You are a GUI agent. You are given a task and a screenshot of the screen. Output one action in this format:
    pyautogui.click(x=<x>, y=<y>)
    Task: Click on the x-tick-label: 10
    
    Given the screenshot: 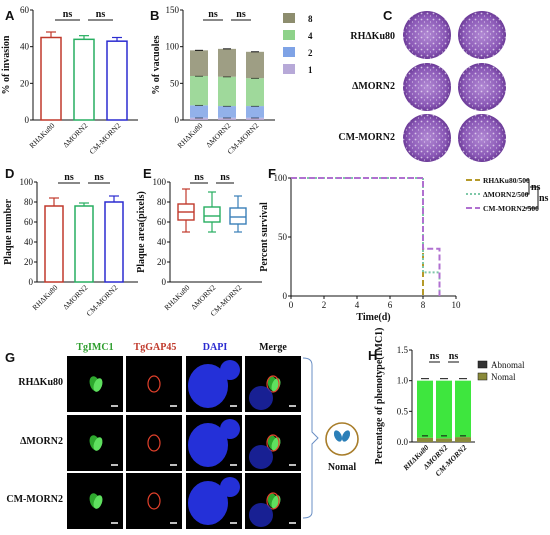 What is the action you would take?
    pyautogui.click(x=457, y=305)
    